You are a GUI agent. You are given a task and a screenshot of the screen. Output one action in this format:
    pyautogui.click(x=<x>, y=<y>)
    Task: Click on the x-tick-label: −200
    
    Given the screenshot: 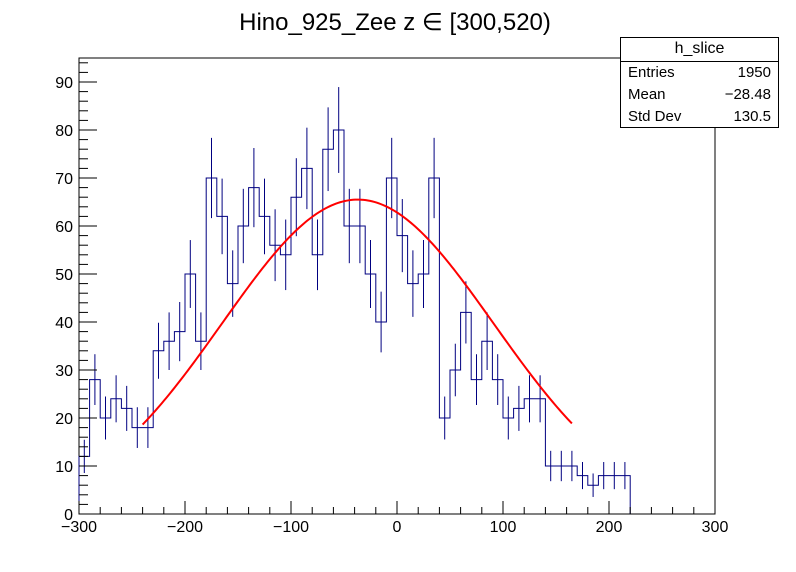 What is the action you would take?
    pyautogui.click(x=185, y=527)
    